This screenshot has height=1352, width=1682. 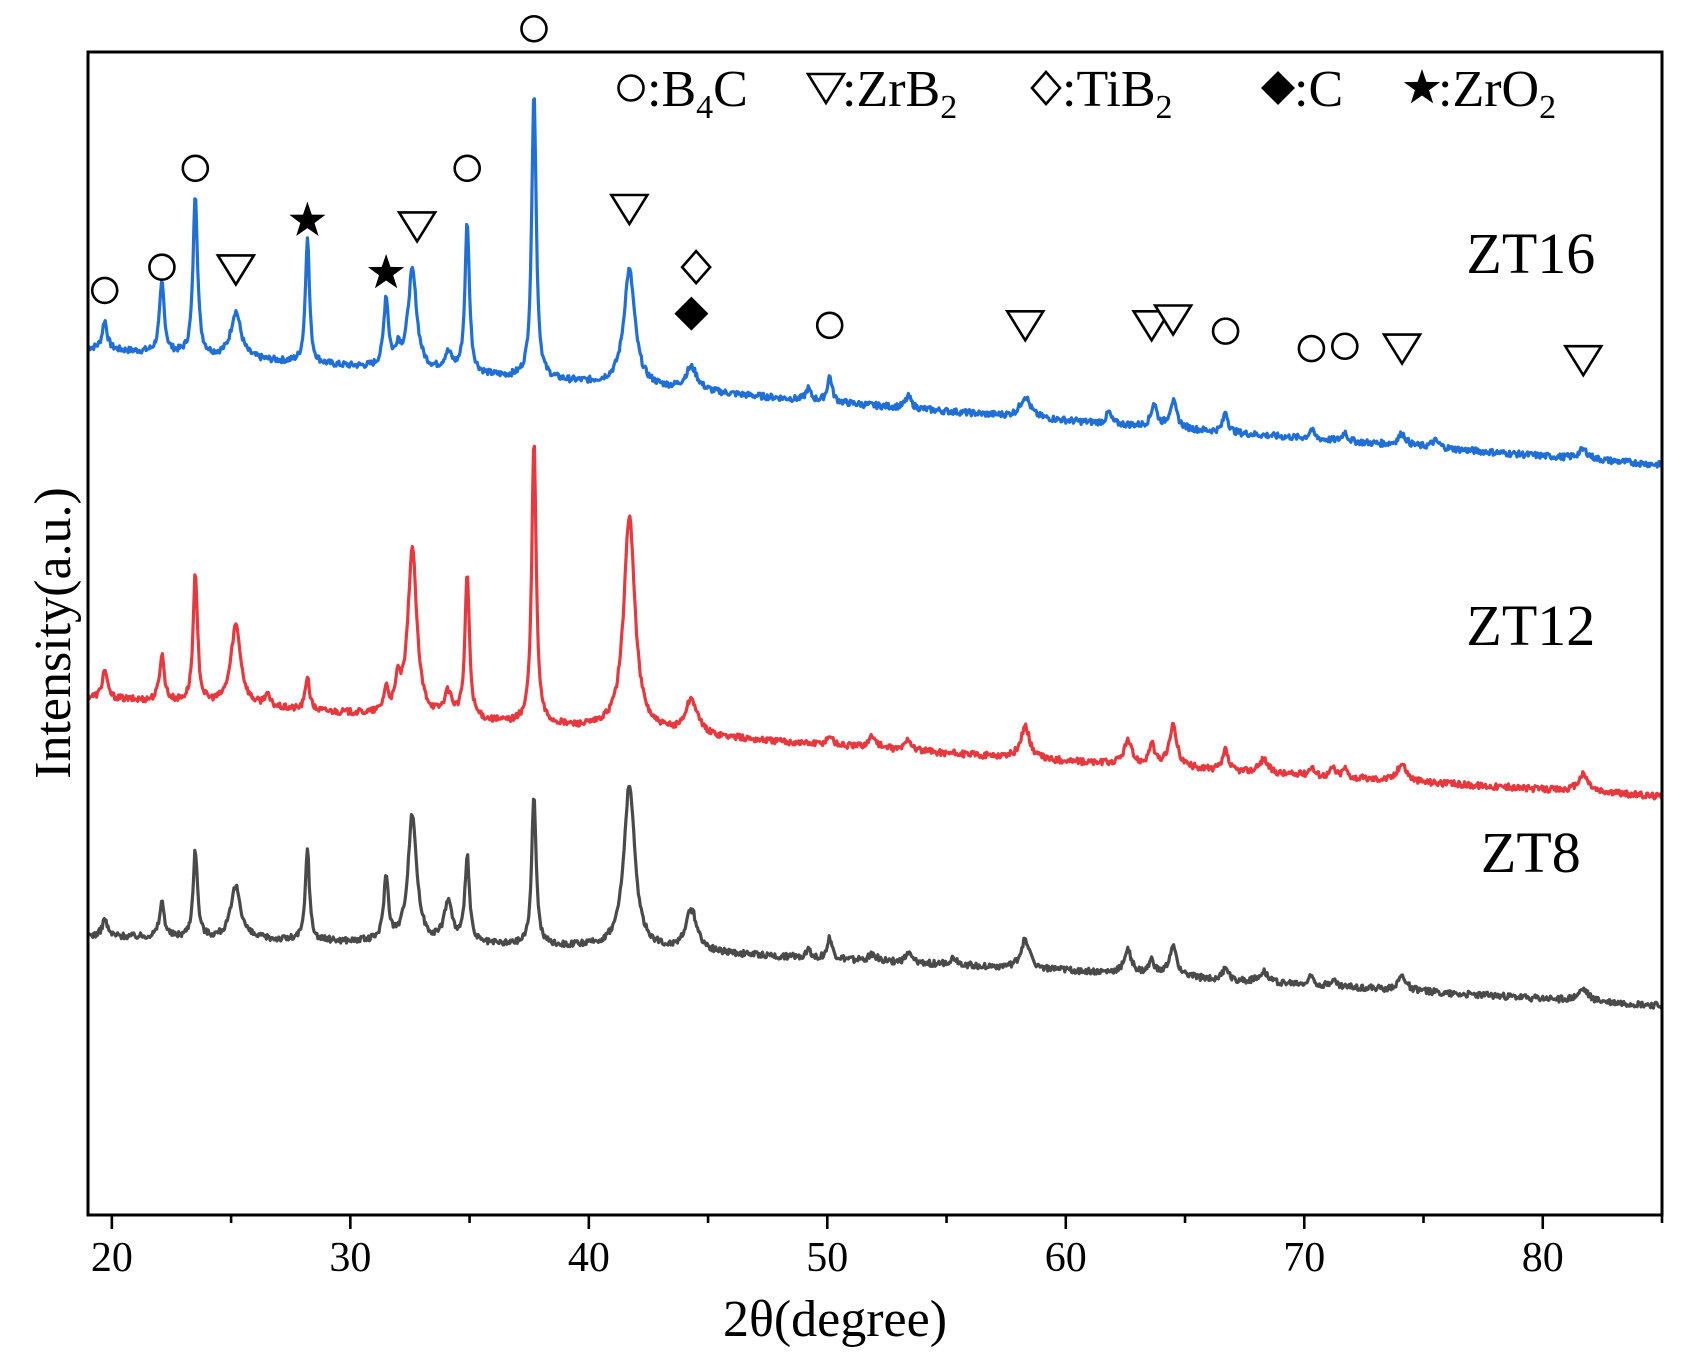 What do you see at coordinates (1422, 86) in the screenshot?
I see `legend-star-icon` at bounding box center [1422, 86].